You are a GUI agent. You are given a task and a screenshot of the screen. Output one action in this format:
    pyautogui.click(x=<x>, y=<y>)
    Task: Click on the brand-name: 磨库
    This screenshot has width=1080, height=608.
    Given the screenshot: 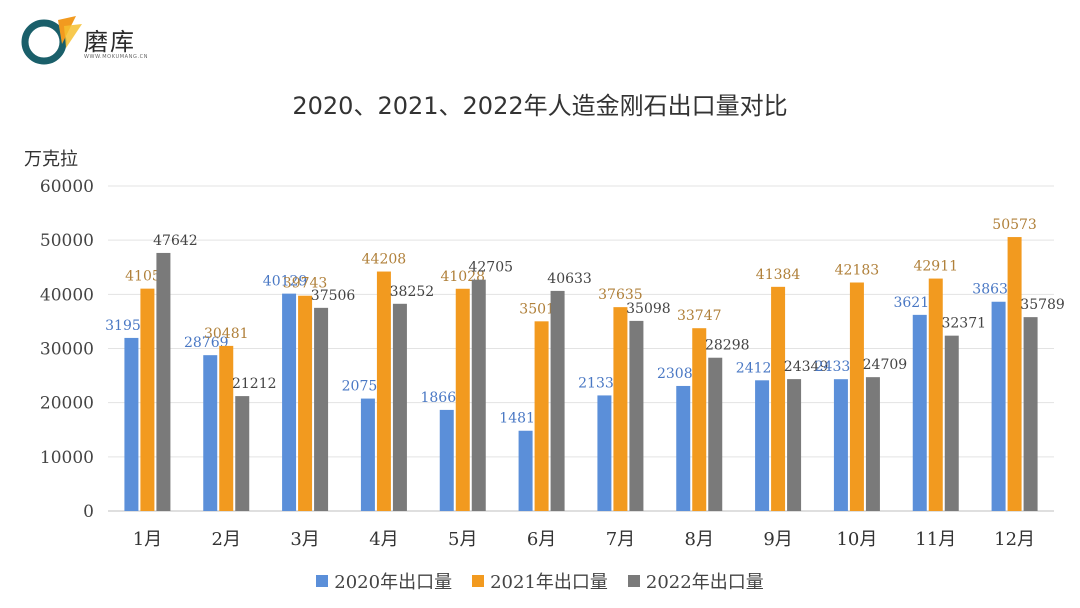 What is the action you would take?
    pyautogui.click(x=110, y=42)
    